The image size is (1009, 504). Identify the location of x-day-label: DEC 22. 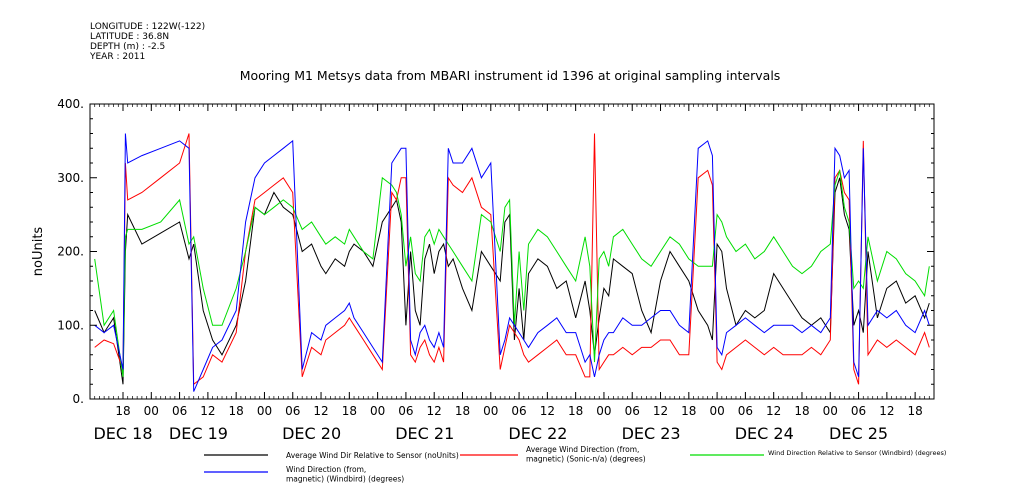
(537, 433).